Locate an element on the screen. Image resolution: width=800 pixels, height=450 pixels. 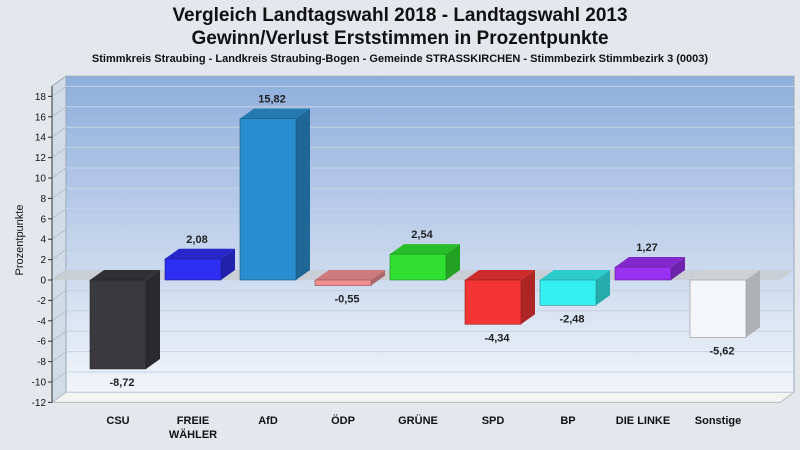
chart-floor is located at coordinates (423, 397).